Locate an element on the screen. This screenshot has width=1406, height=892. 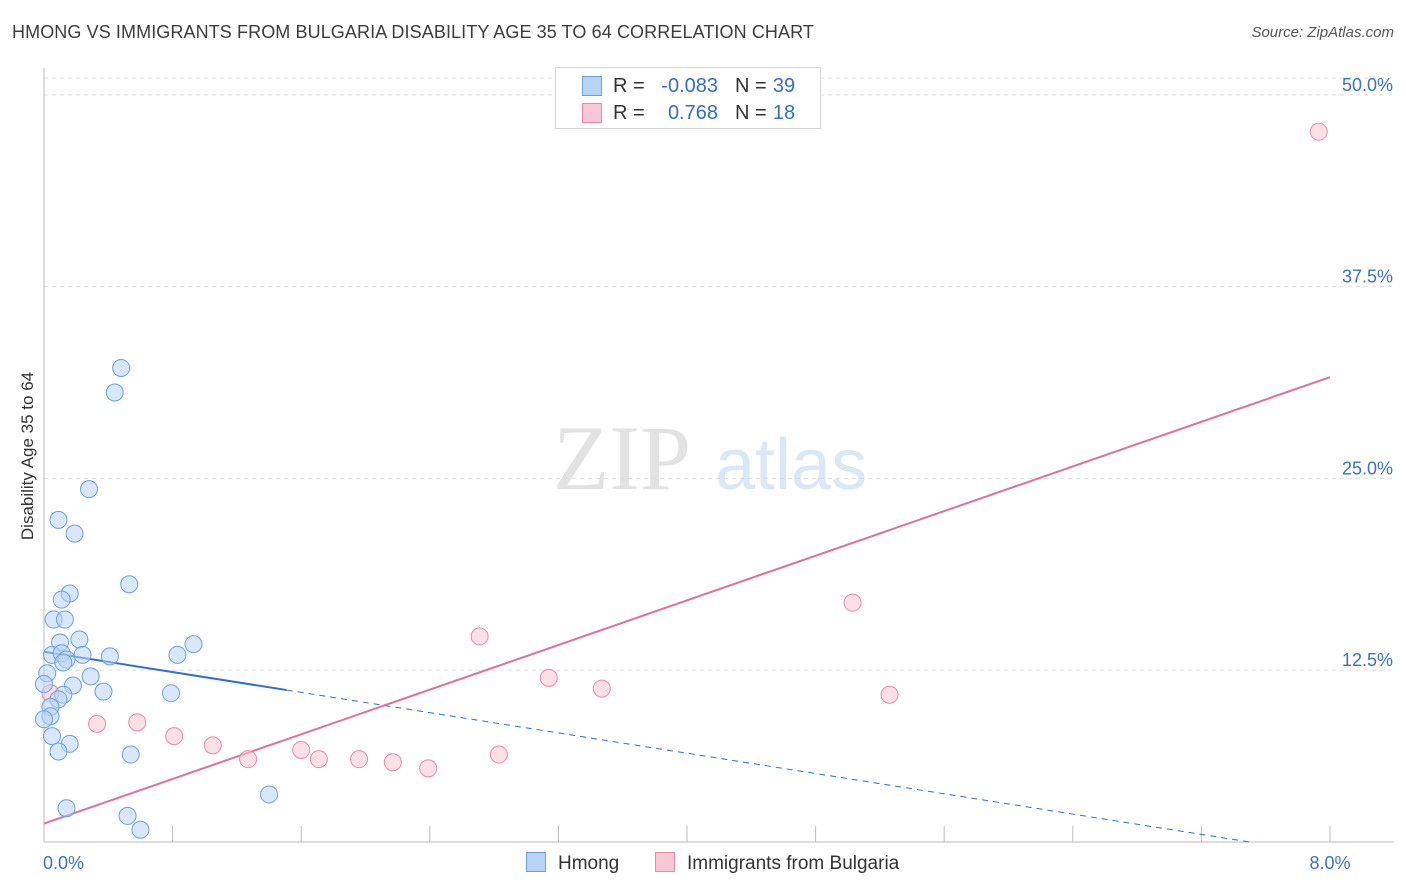
legend-swatch-hmong is located at coordinates (536, 862).